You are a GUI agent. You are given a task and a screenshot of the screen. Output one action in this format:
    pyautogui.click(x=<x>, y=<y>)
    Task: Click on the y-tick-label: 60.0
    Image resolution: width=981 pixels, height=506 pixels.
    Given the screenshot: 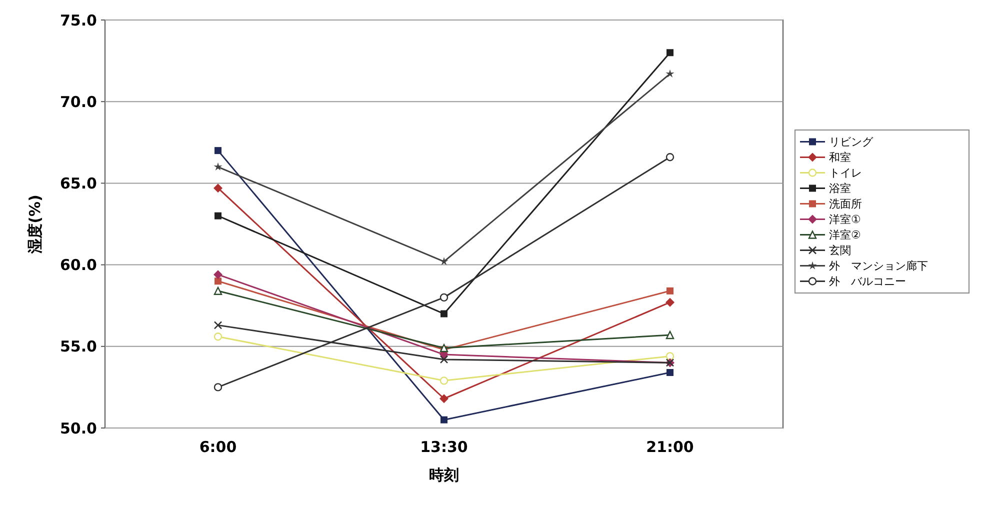 What is the action you would take?
    pyautogui.click(x=78, y=265)
    